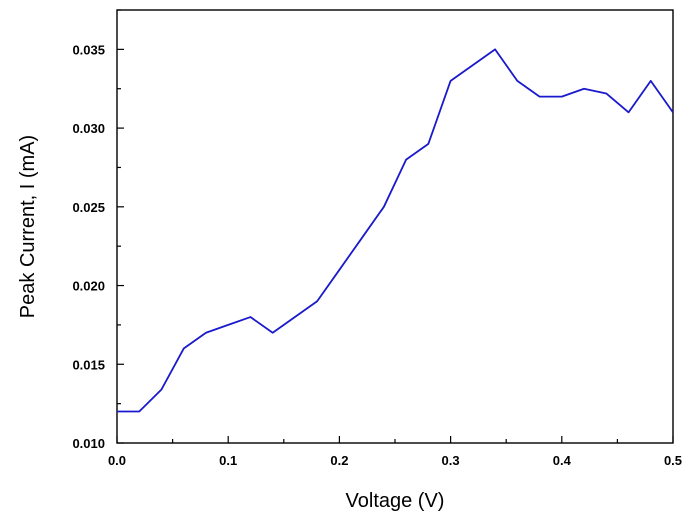 The height and width of the screenshot is (519, 688). What do you see at coordinates (88, 49) in the screenshot?
I see `y-tick-label: 0.035` at bounding box center [88, 49].